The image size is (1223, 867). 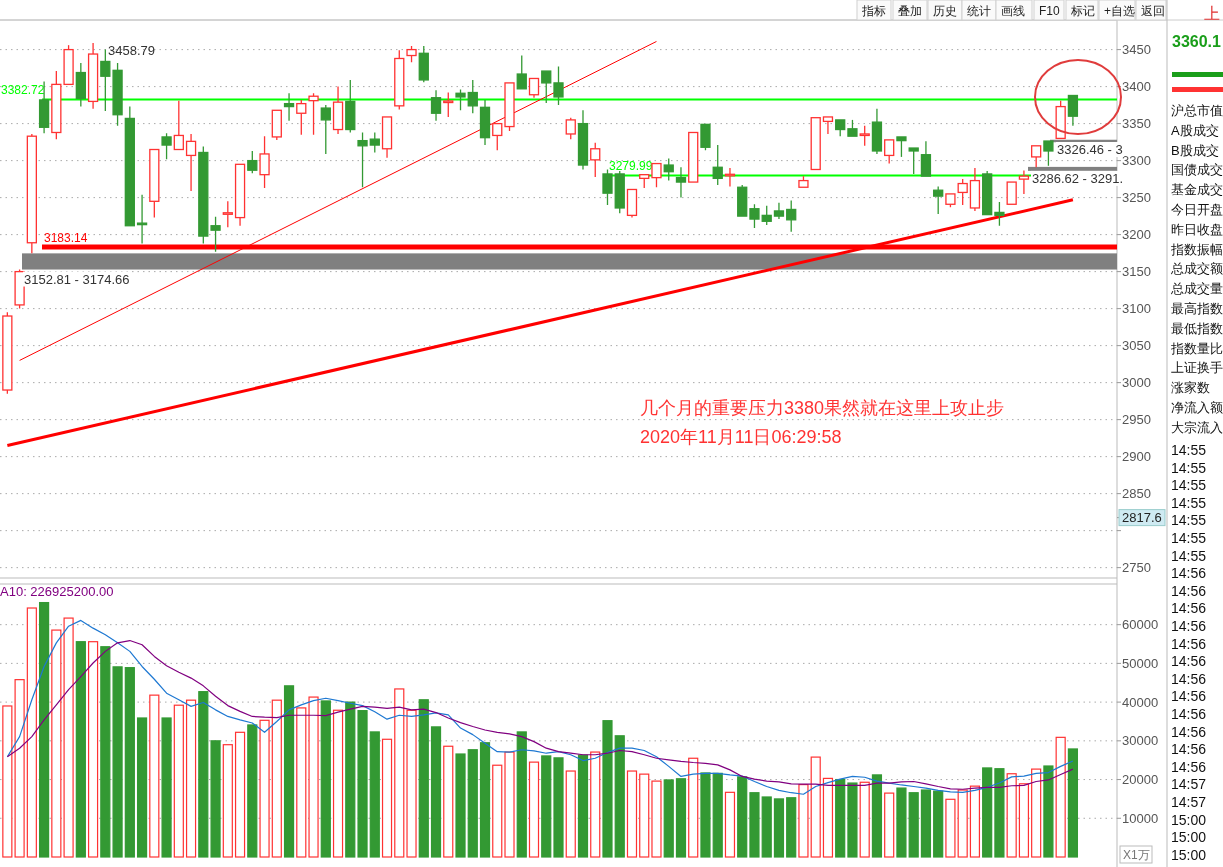 I want to click on y-tick-label: 10000, so click(x=1140, y=818).